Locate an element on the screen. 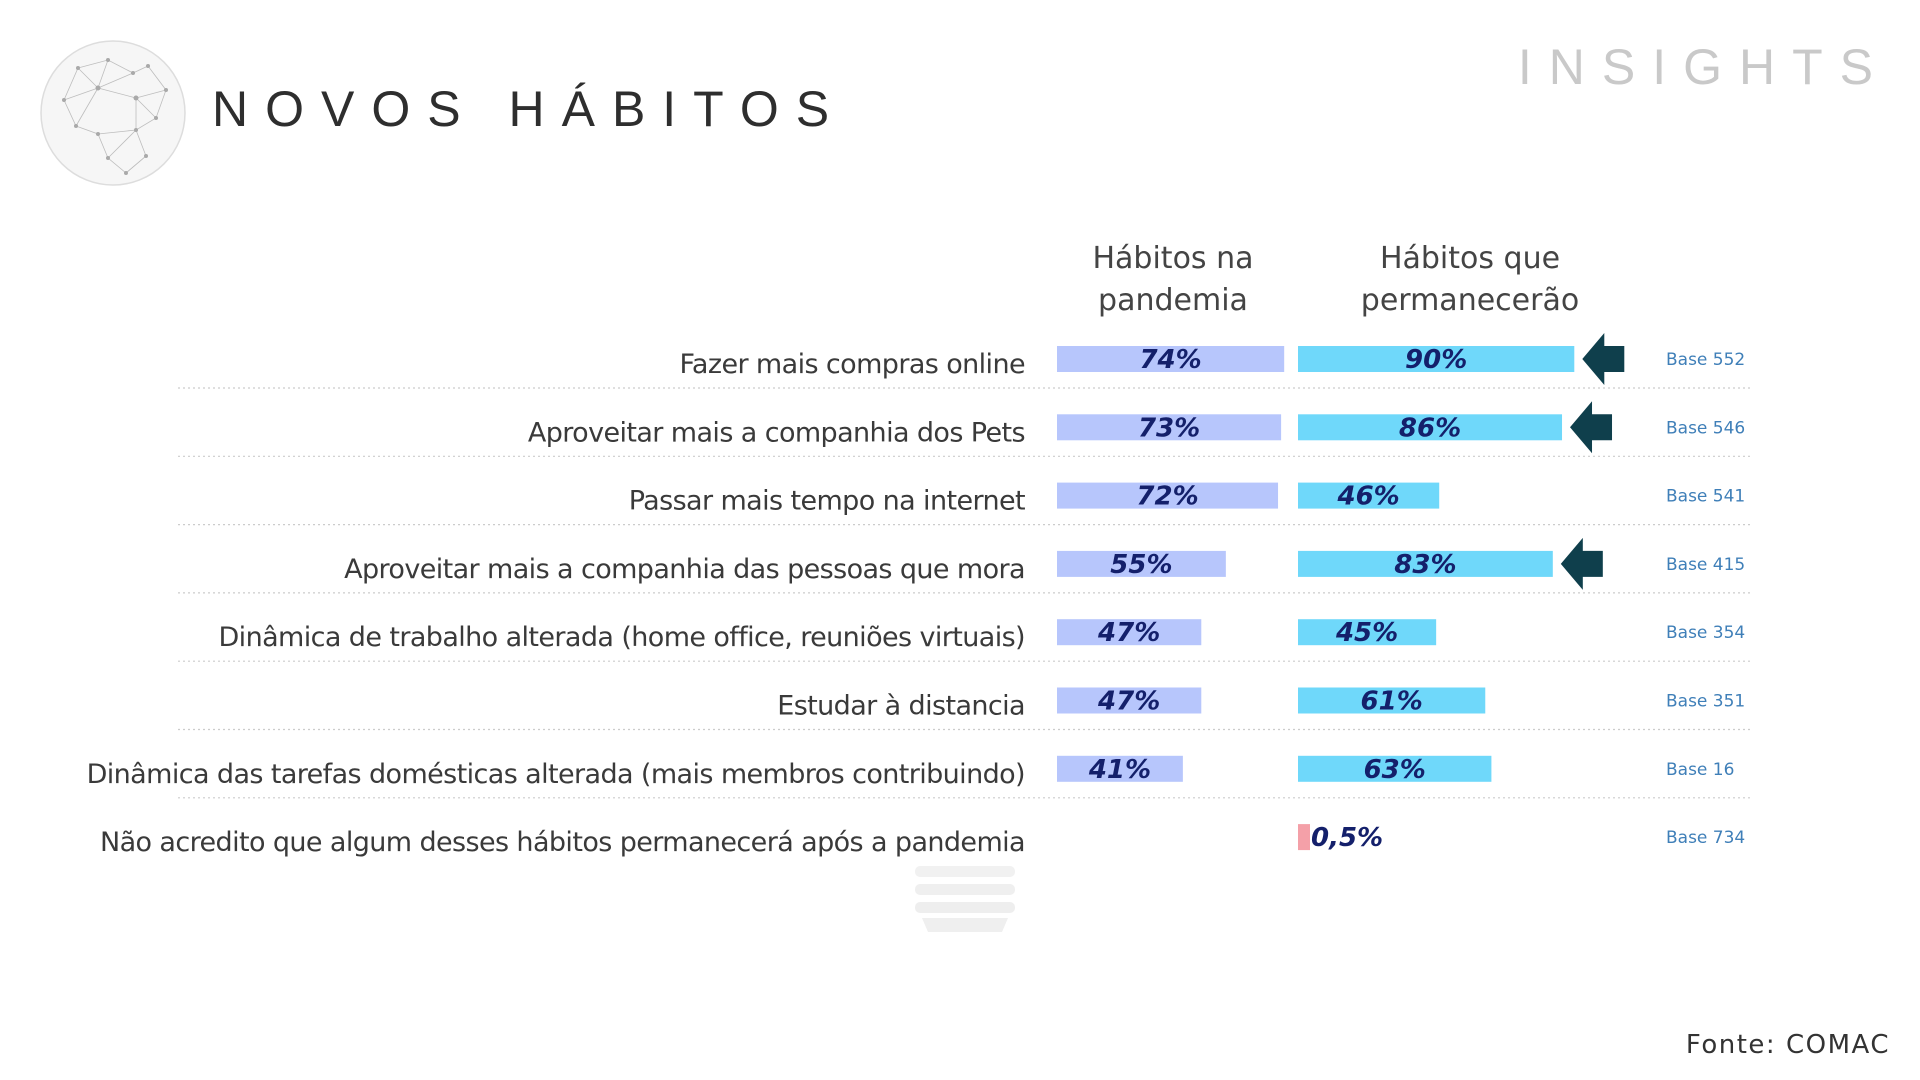 This screenshot has width=1920, height=1080. value-label-permanecerao: 83% is located at coordinates (1425, 565).